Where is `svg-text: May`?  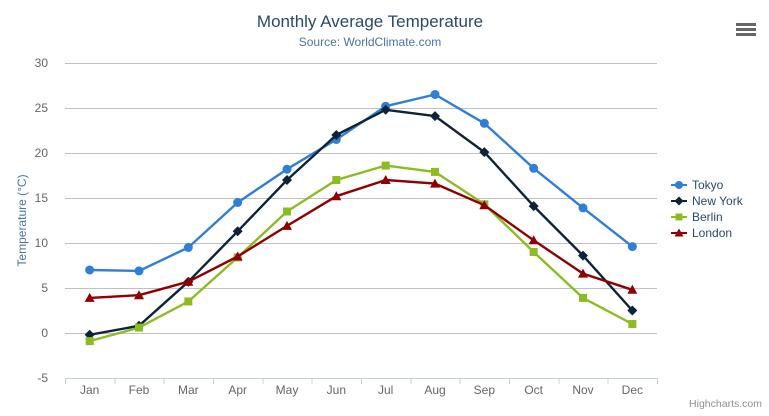 svg-text: May is located at coordinates (287, 390).